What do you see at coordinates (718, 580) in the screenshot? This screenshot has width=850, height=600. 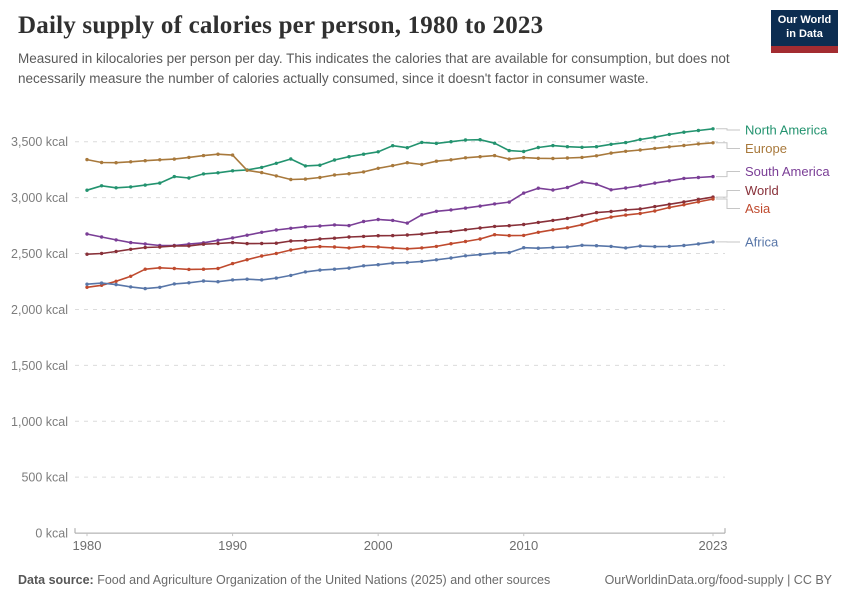 I see `owid-url-license: OurWorldinData.org/food-supply | CC BY` at bounding box center [718, 580].